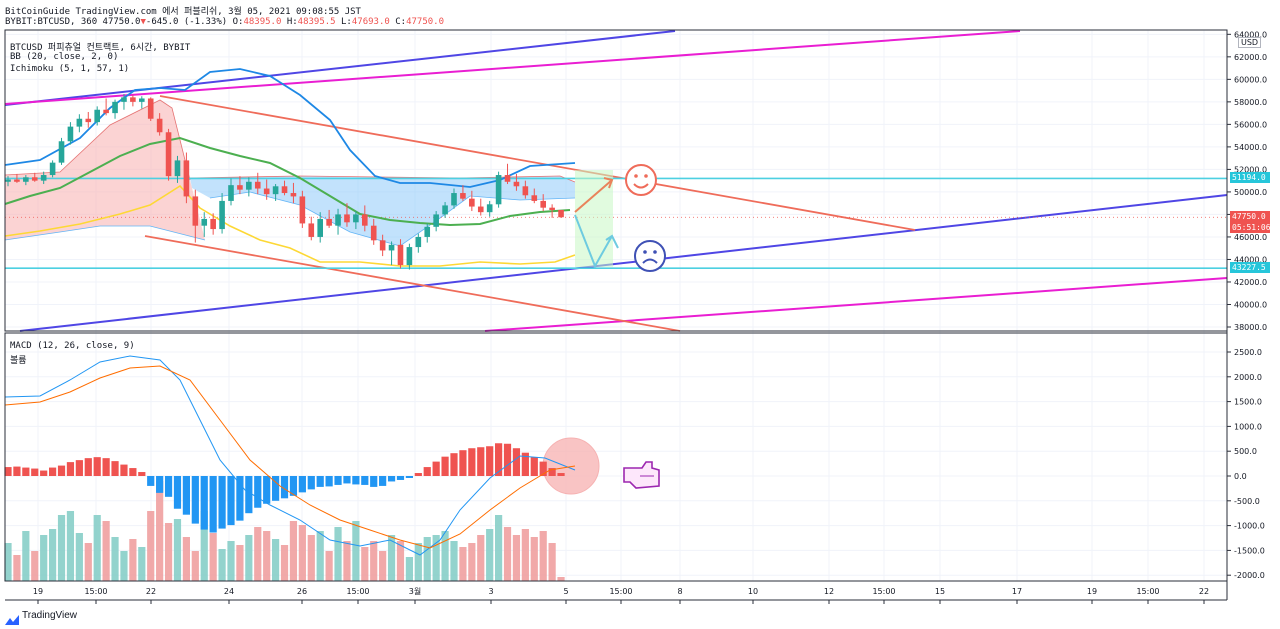 Image resolution: width=1280 pixels, height=629 pixels. What do you see at coordinates (290, 457) in the screenshot?
I see `signal-line` at bounding box center [290, 457].